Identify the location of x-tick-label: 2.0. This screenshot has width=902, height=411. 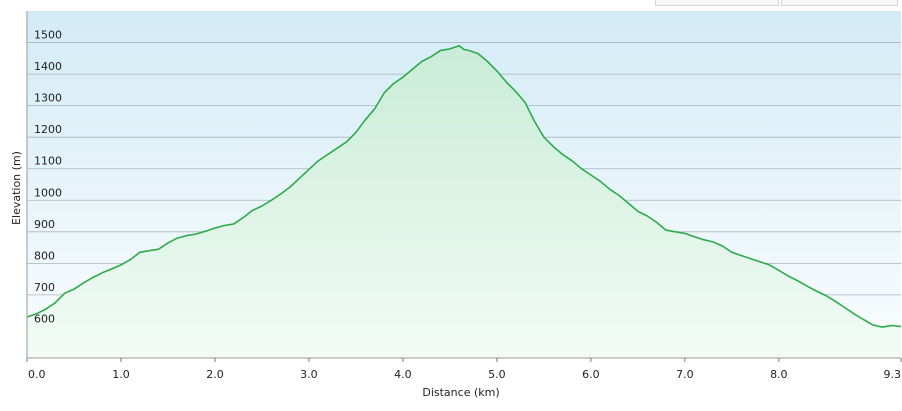
(215, 374).